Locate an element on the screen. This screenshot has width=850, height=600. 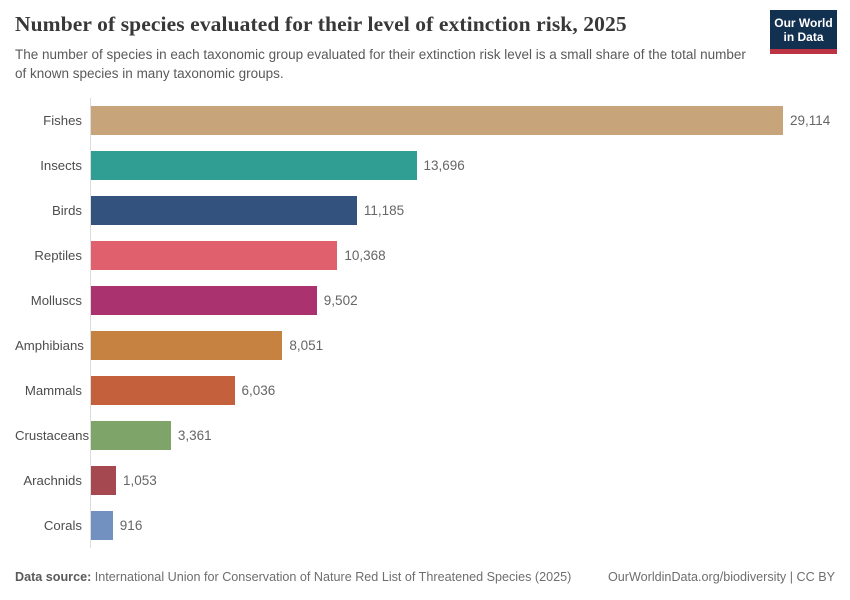
category-label-reptiles: Reptiles is located at coordinates (58, 255).